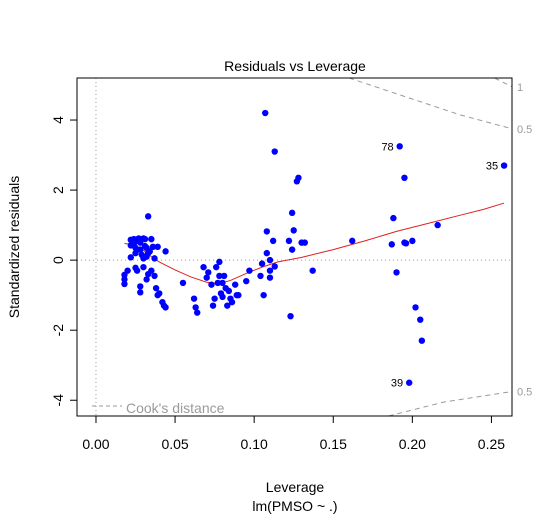  What do you see at coordinates (174, 444) in the screenshot?
I see `x-tick-label: 0.05` at bounding box center [174, 444].